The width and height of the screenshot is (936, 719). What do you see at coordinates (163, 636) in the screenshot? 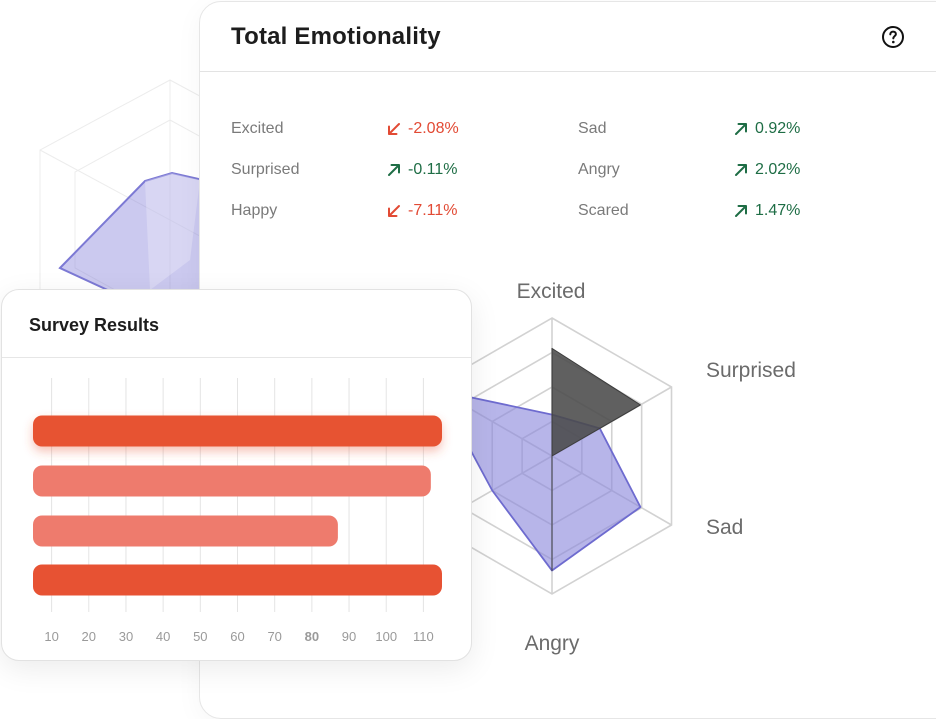
I see `x-tick-label: 40` at bounding box center [163, 636].